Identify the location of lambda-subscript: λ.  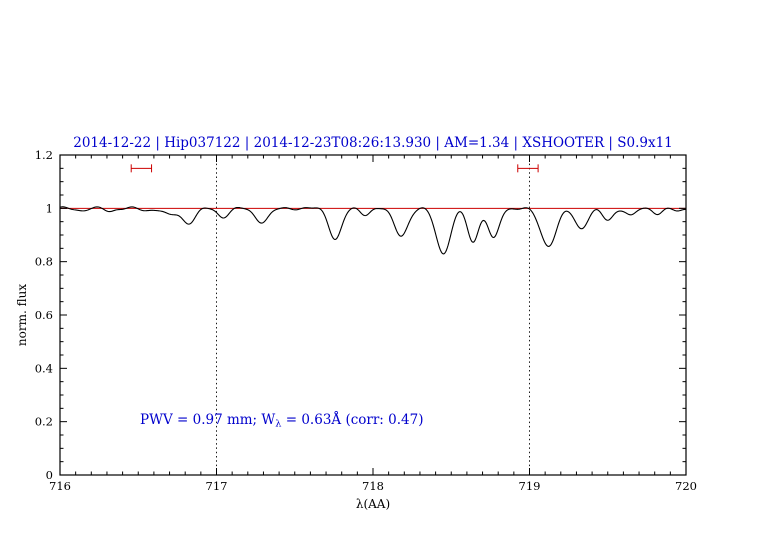
(278, 424).